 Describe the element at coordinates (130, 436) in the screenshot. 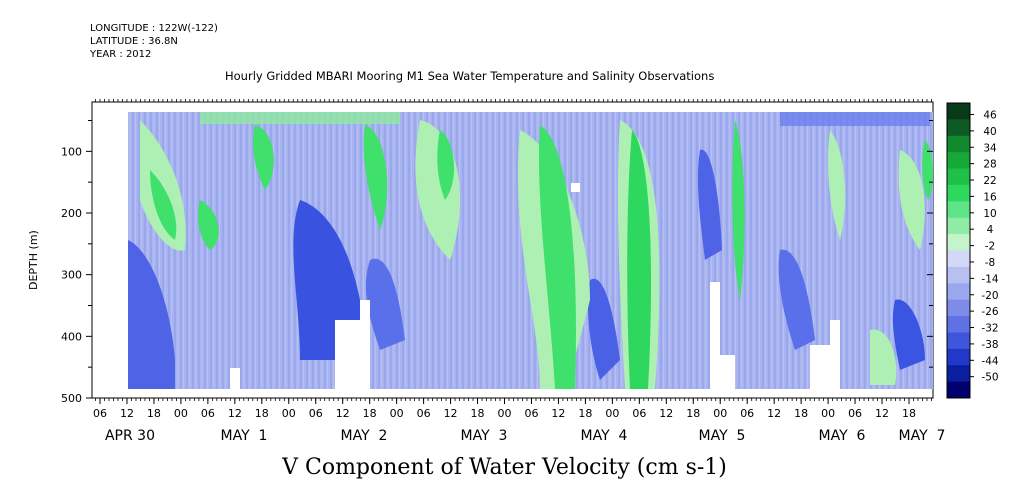

I see `x-date-label: APR 30` at that location.